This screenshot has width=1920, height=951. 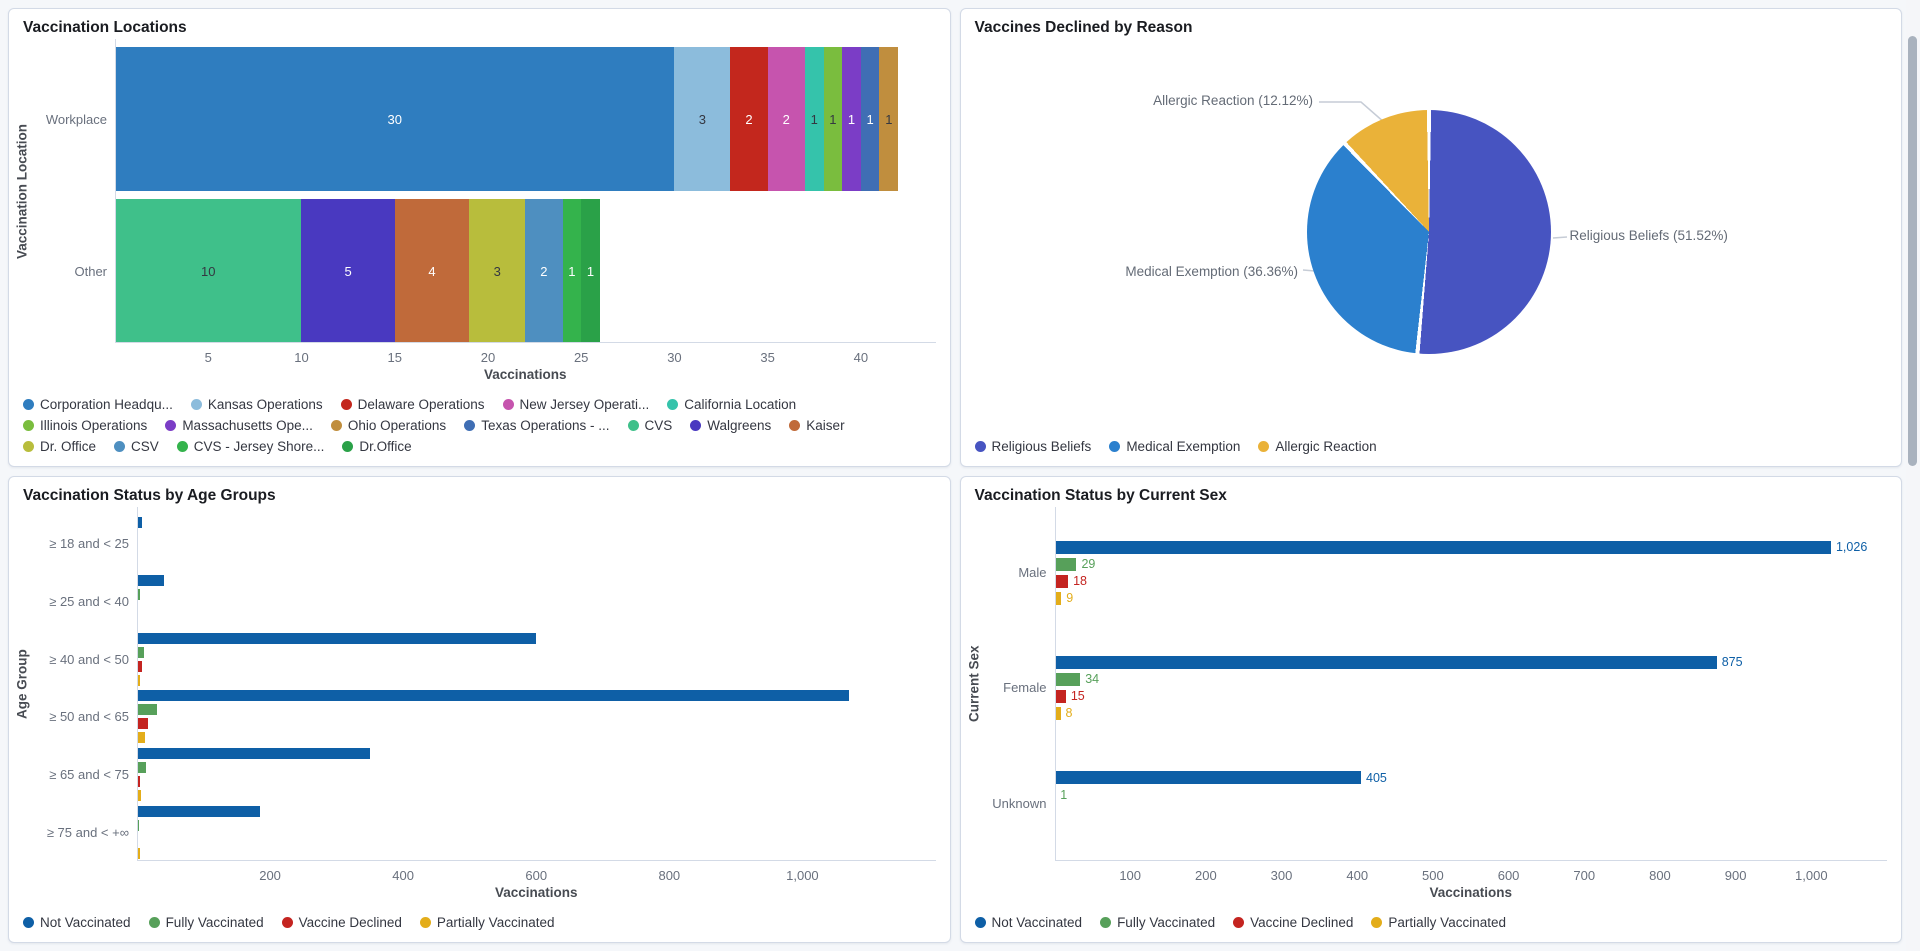 I want to click on legend-item: Delaware Operations, so click(x=412, y=404).